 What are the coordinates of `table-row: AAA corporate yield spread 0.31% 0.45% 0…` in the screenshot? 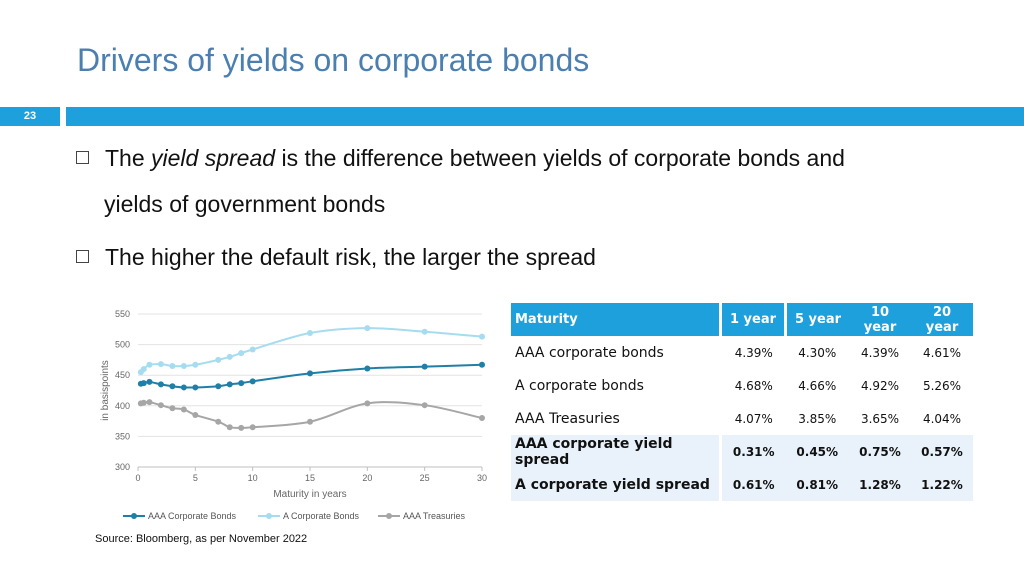 It's located at (742, 451).